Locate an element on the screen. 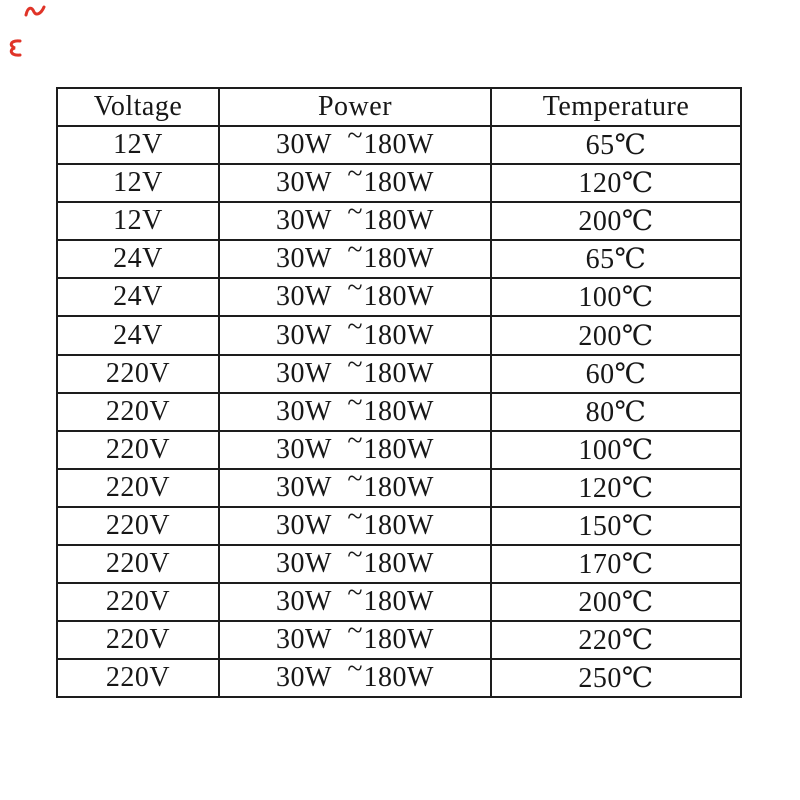 The image size is (800, 800). table-row: 220V 30W ~180W 60℃ is located at coordinates (399, 373).